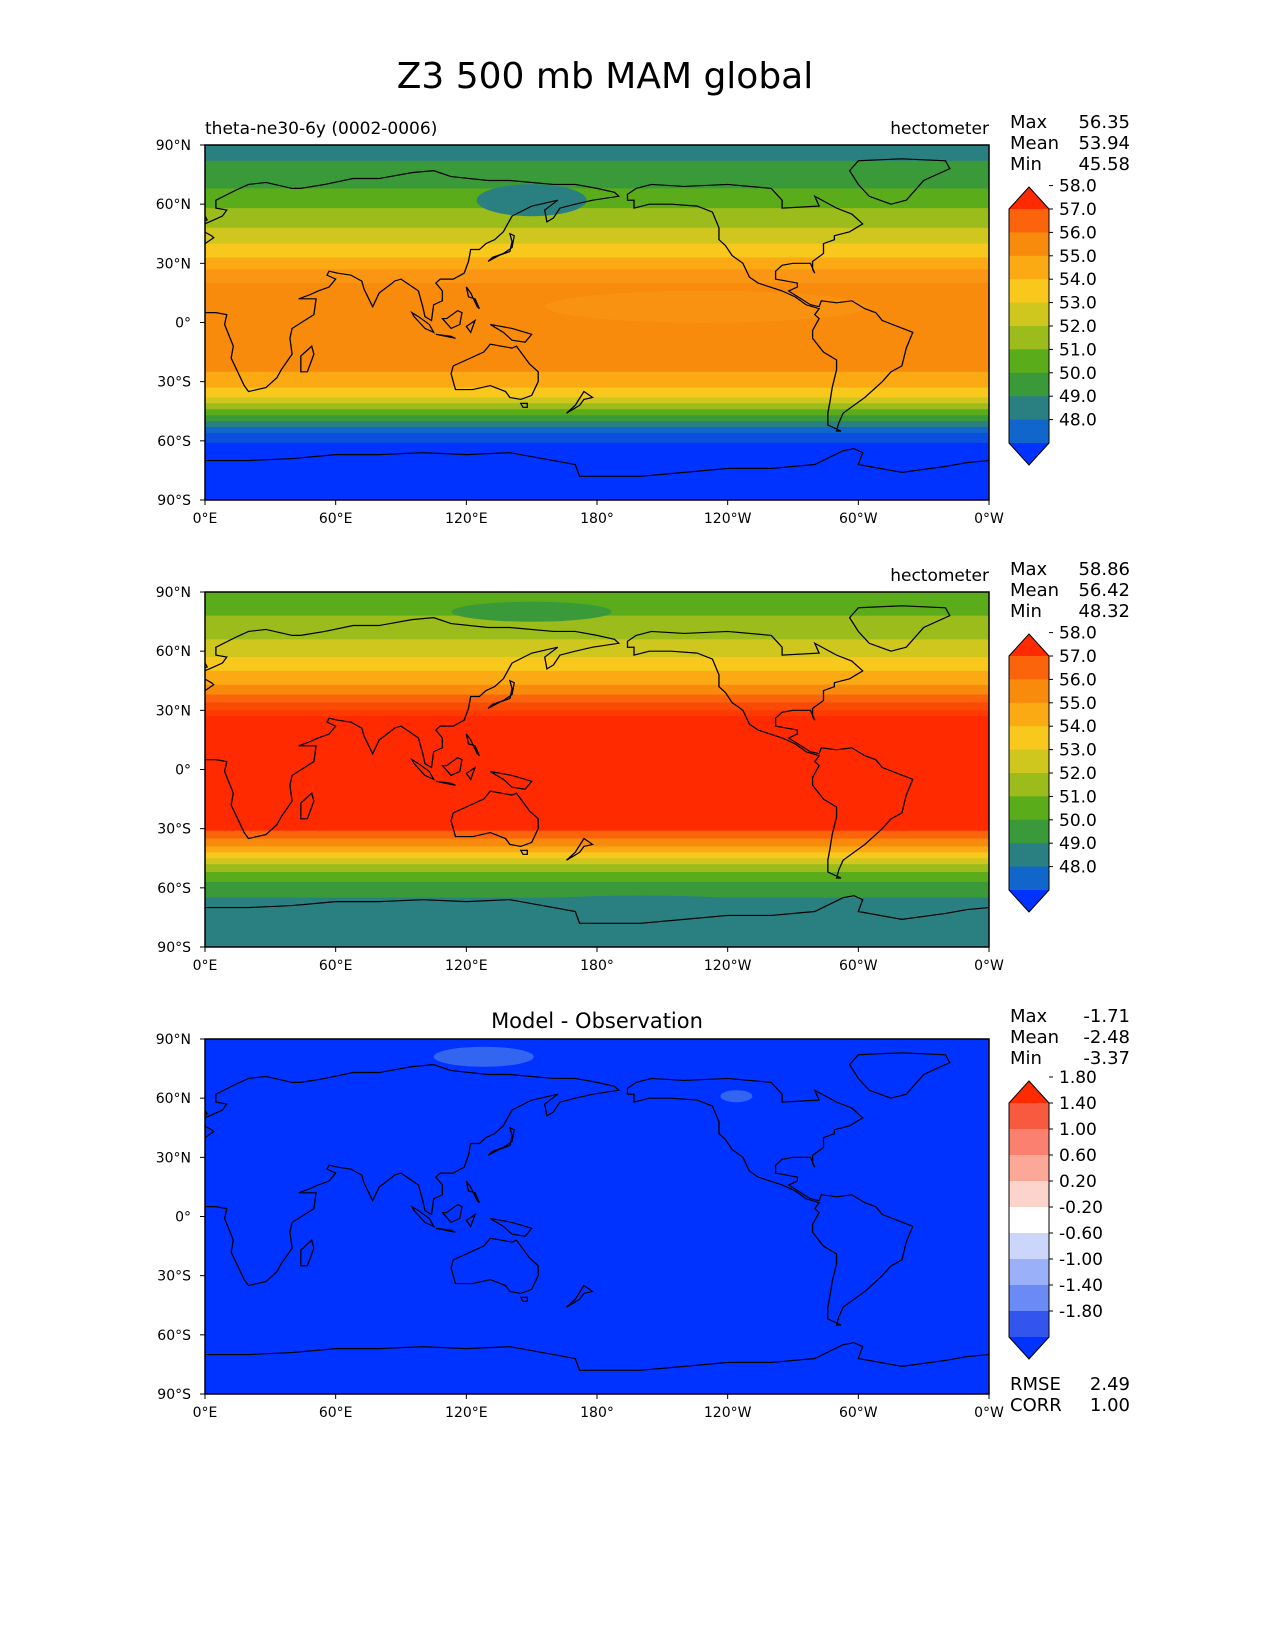  Describe the element at coordinates (858, 519) in the screenshot. I see `x-tick-label: 60°W` at that location.